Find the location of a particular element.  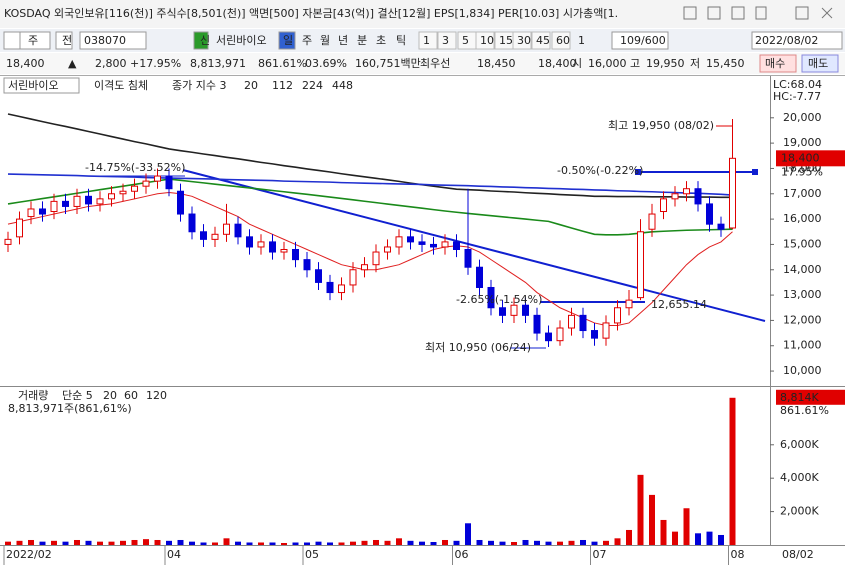

hc-label: HC:-7.77 is located at coordinates (797, 96).